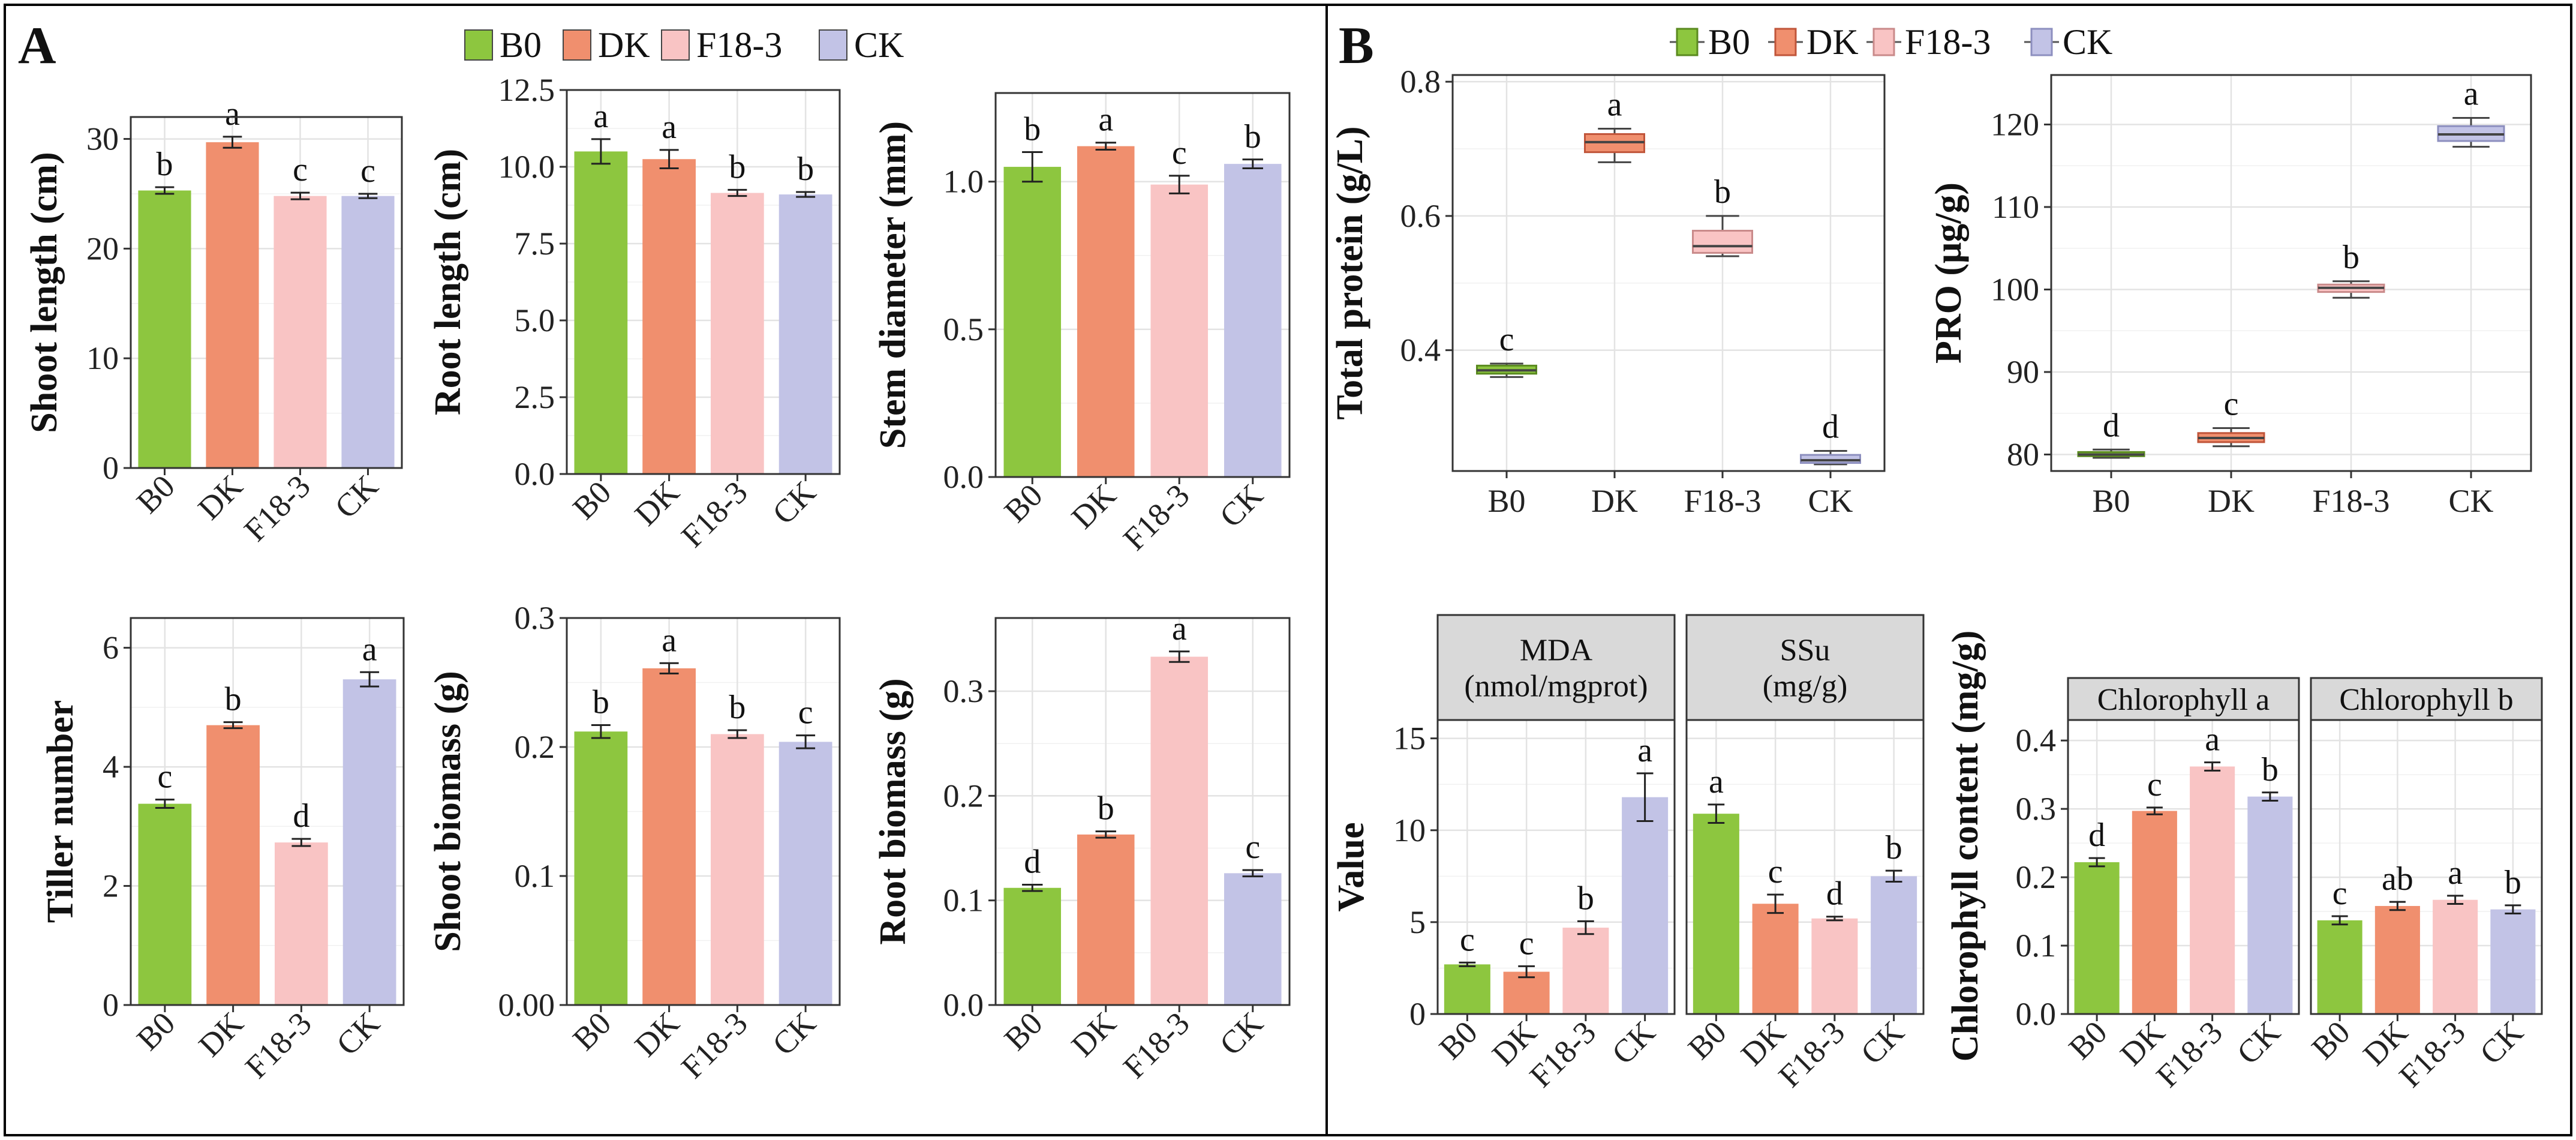  I want to click on y-tick-label: 6, so click(111, 648).